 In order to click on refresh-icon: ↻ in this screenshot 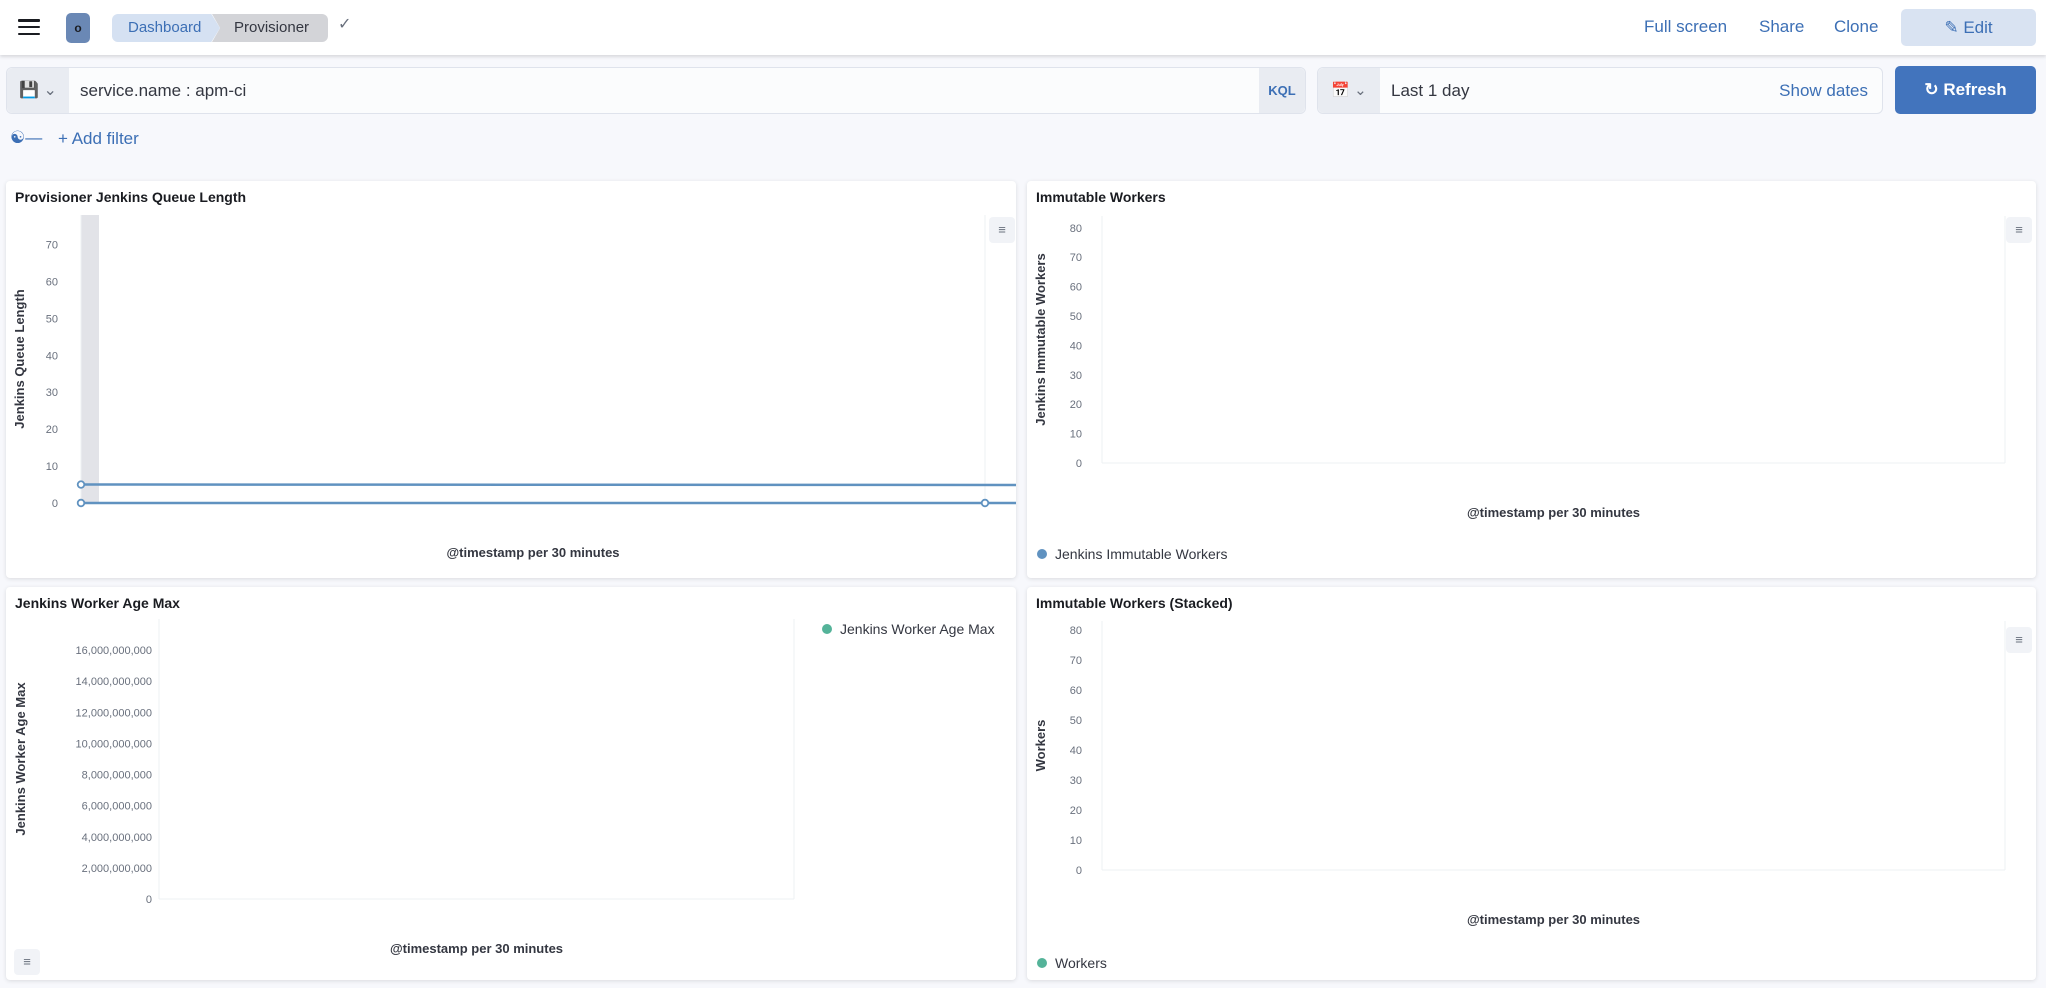, I will do `click(1931, 89)`.